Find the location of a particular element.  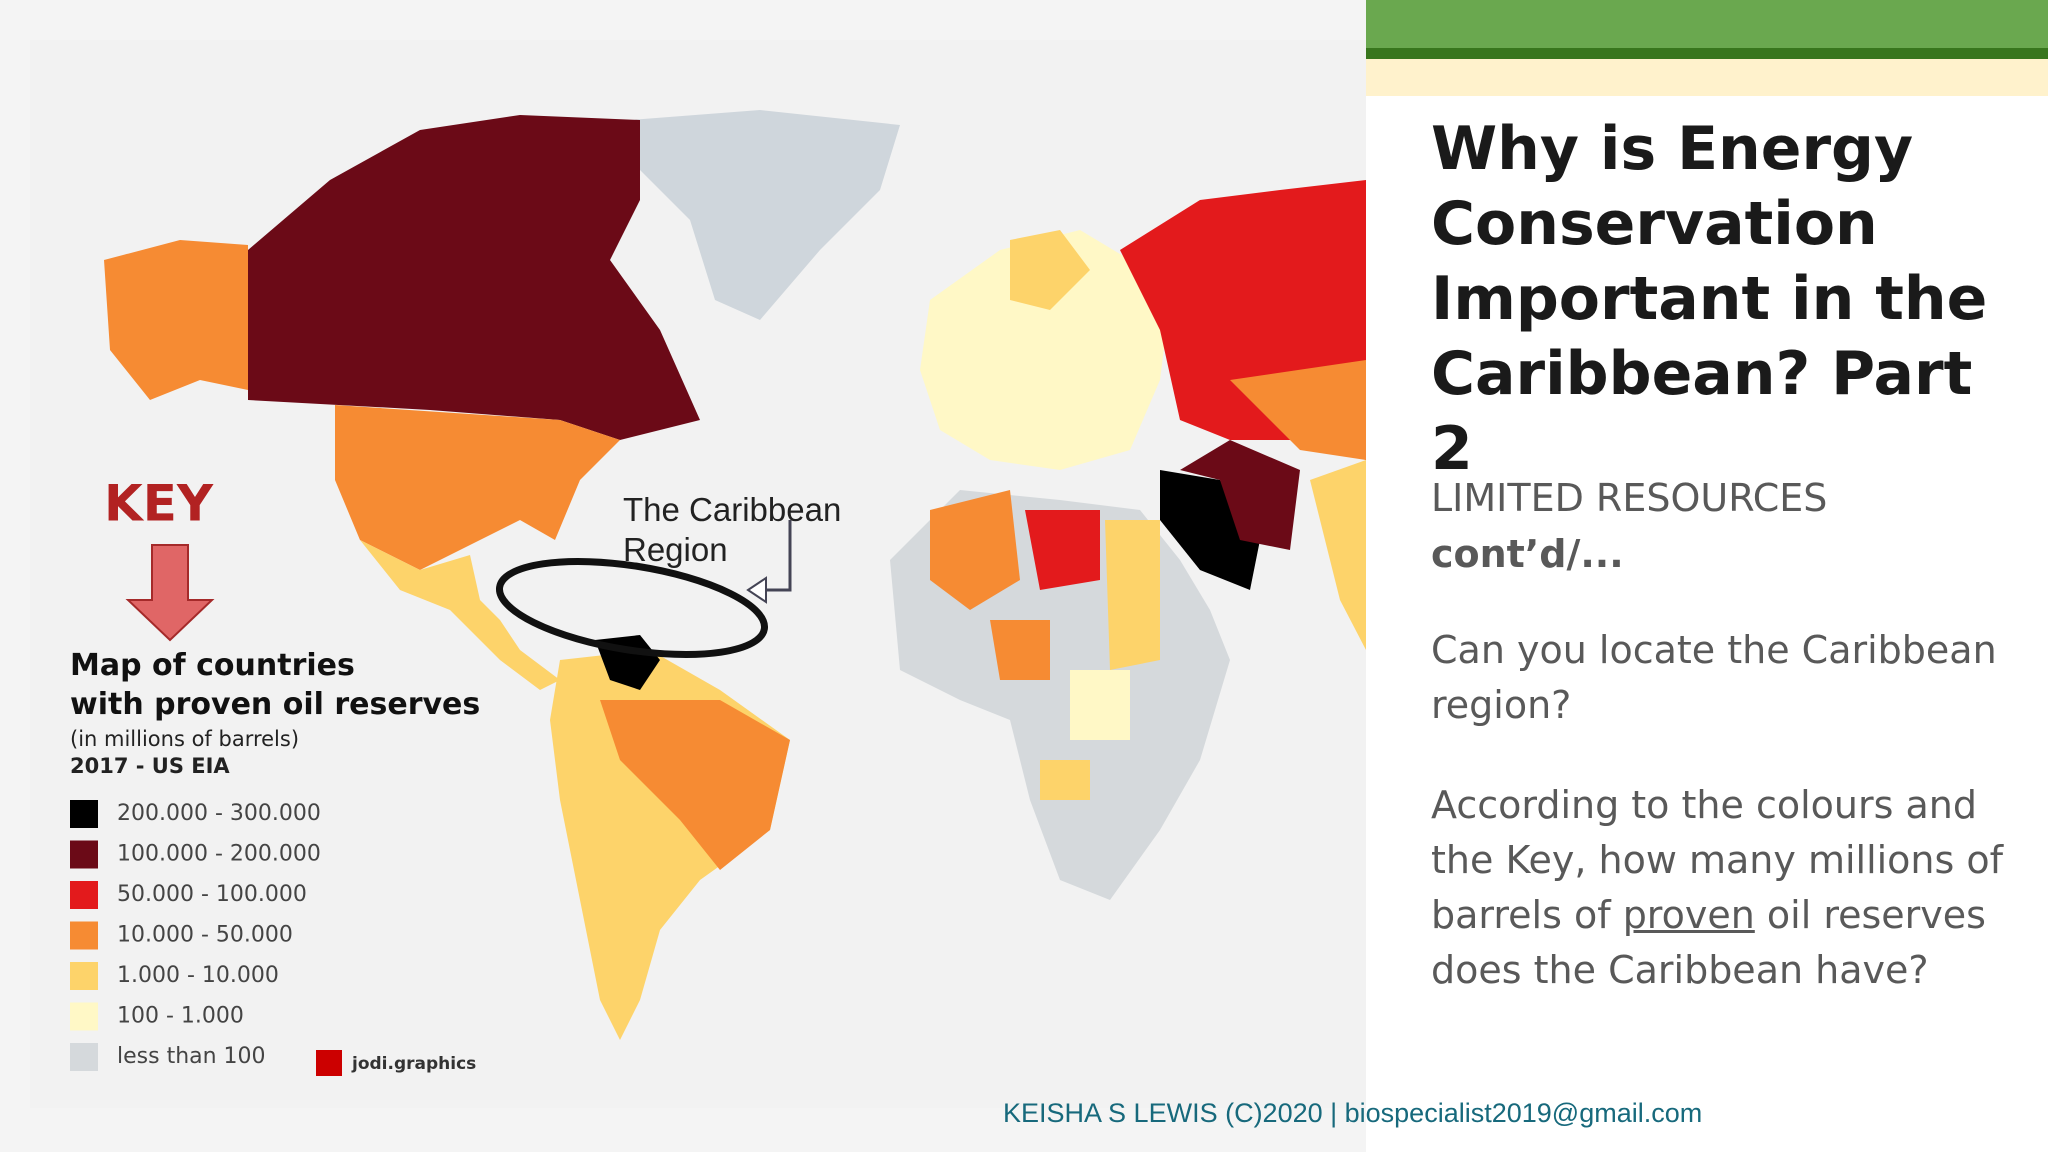

legend-label: 100.000 - 200.000 is located at coordinates (219, 854).